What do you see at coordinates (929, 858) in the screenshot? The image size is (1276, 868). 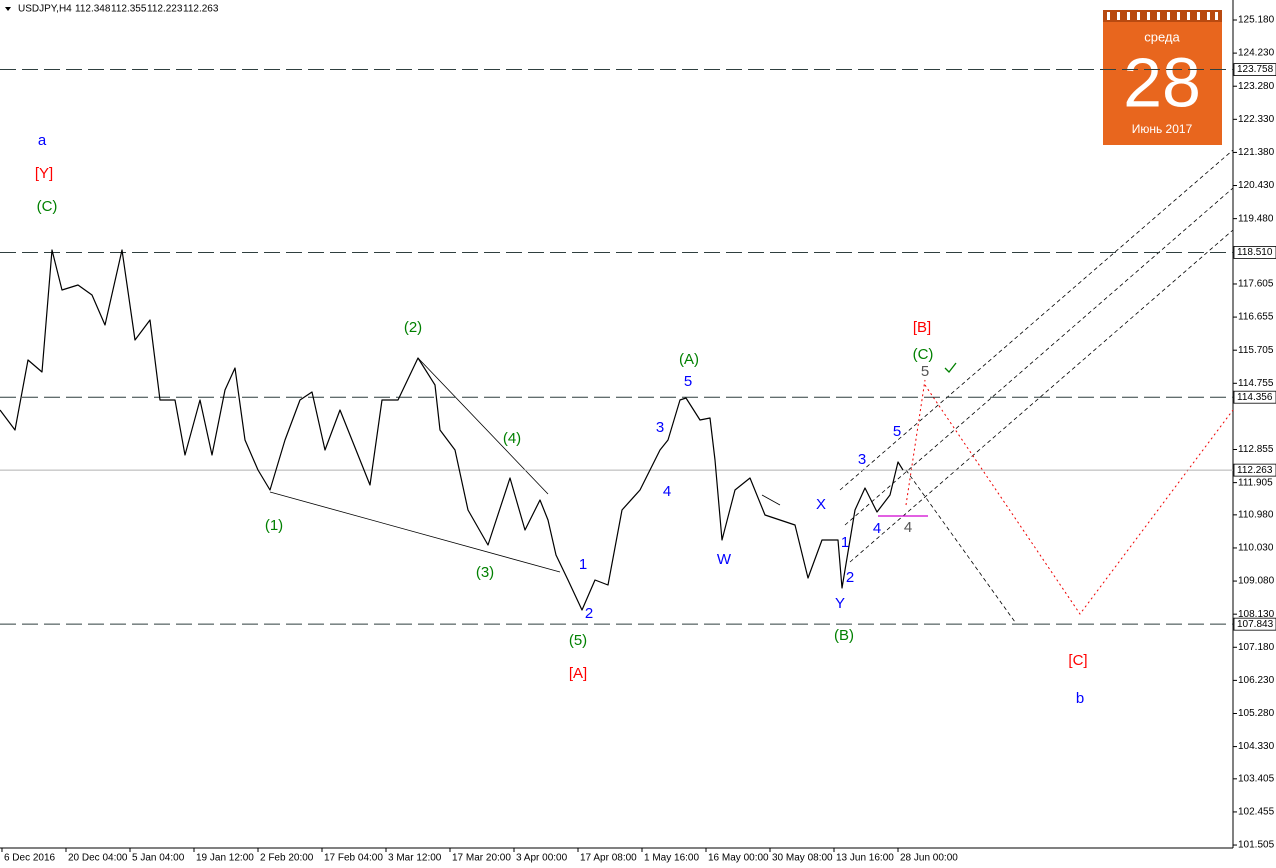 I see `x-tick-label: 28 Jun 00:00` at bounding box center [929, 858].